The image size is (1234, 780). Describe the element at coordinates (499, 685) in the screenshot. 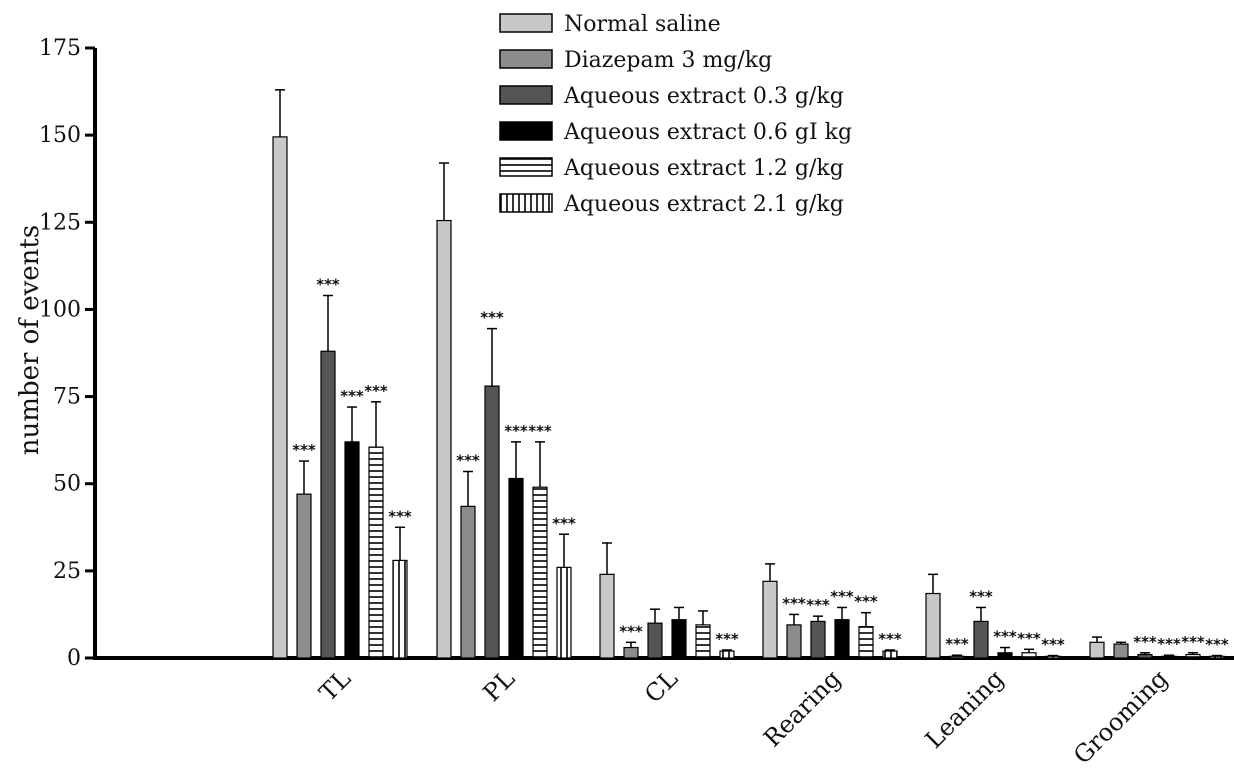

I see `x-category-label: PL` at that location.